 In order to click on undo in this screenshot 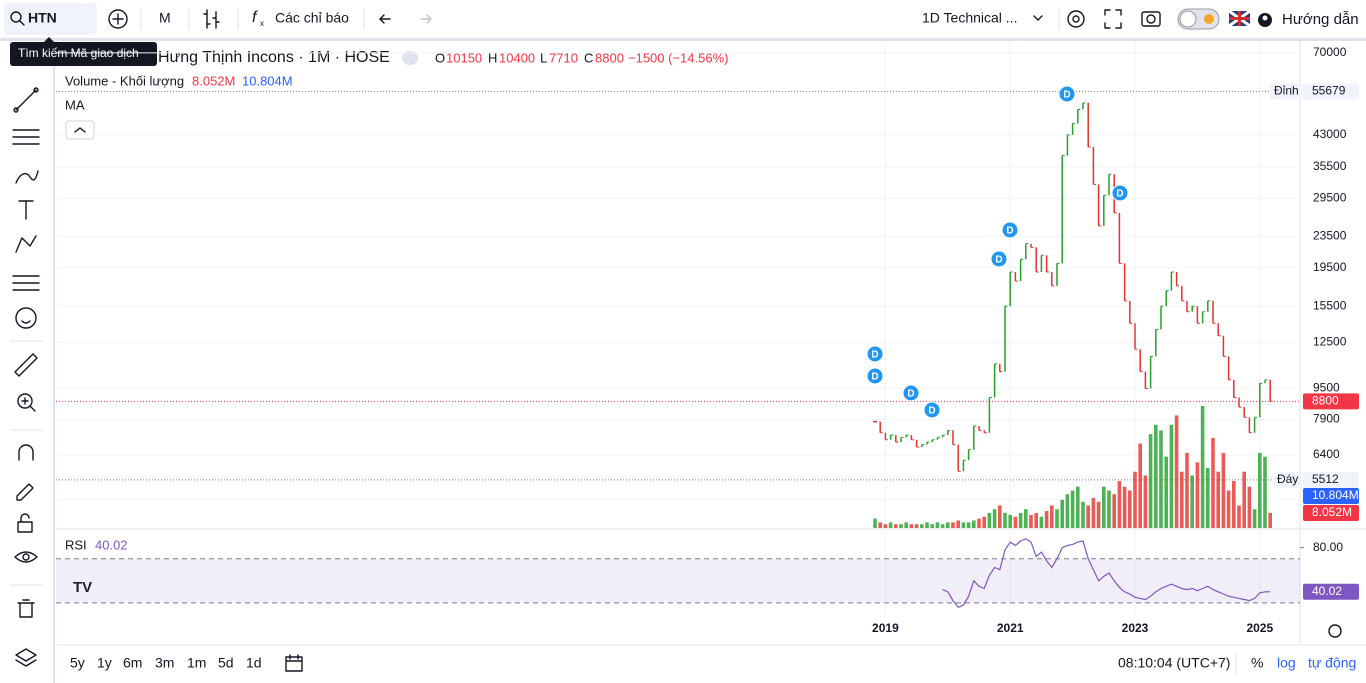, I will do `click(385, 19)`.